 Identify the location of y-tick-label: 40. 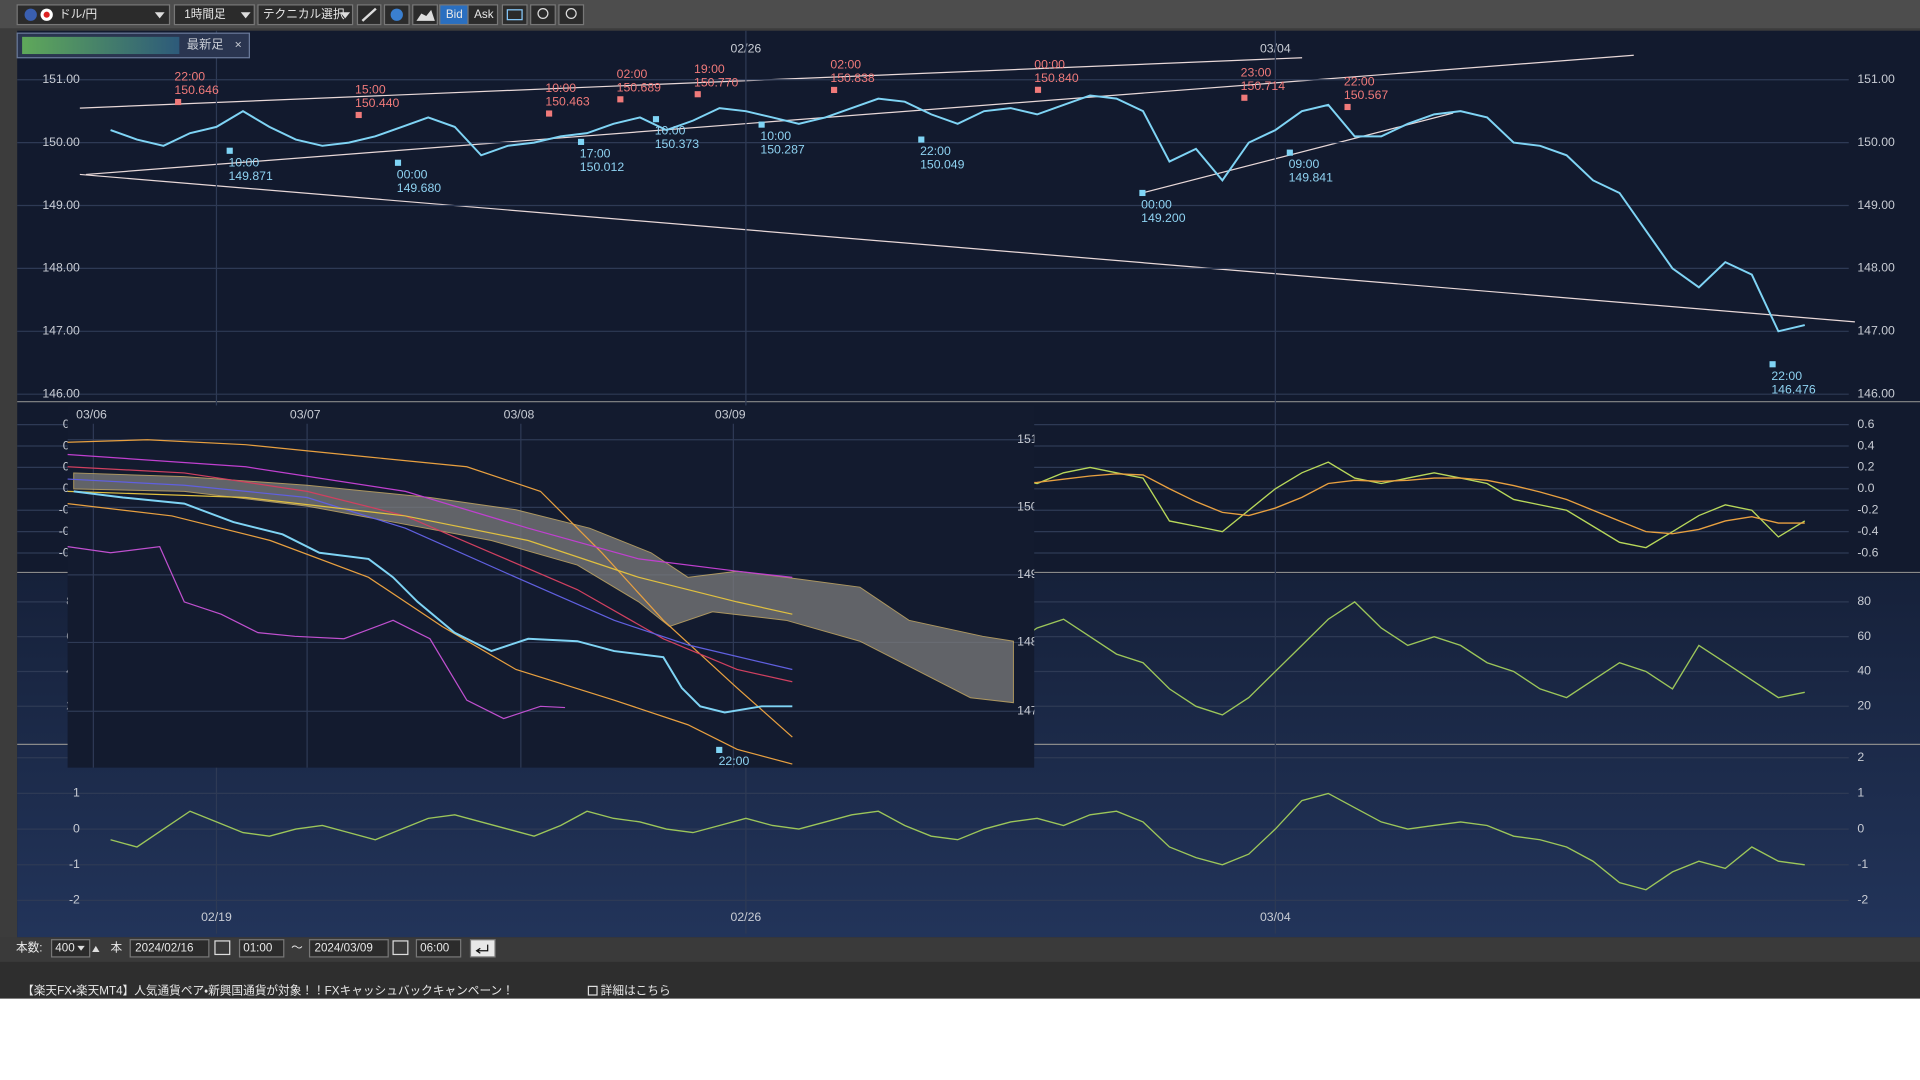
(1864, 671).